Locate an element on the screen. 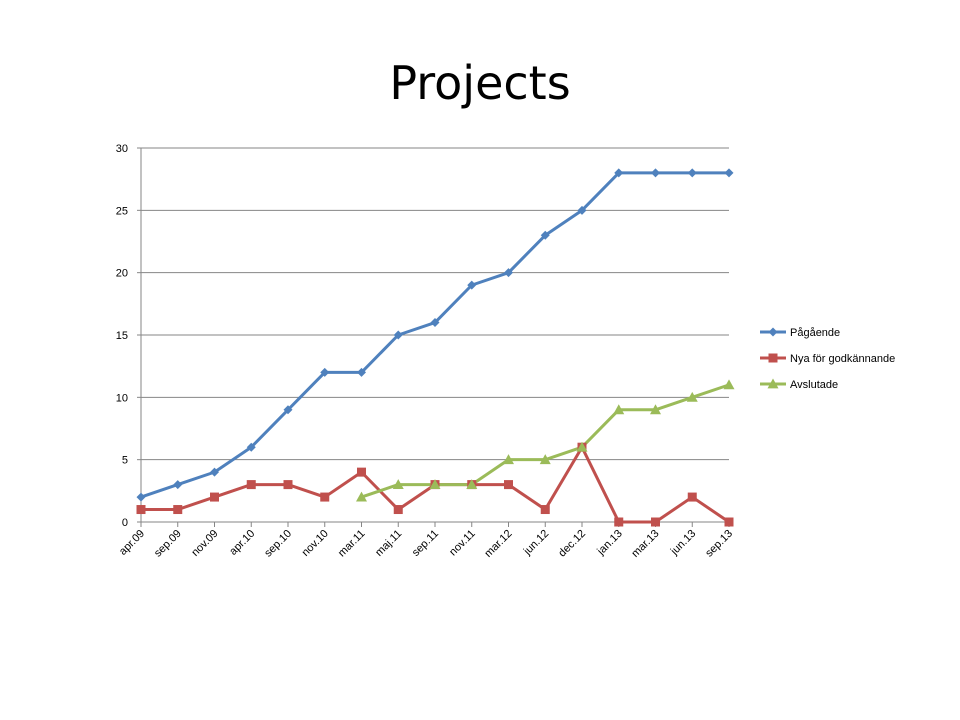  y-tick-label: 30 is located at coordinates (122, 149).